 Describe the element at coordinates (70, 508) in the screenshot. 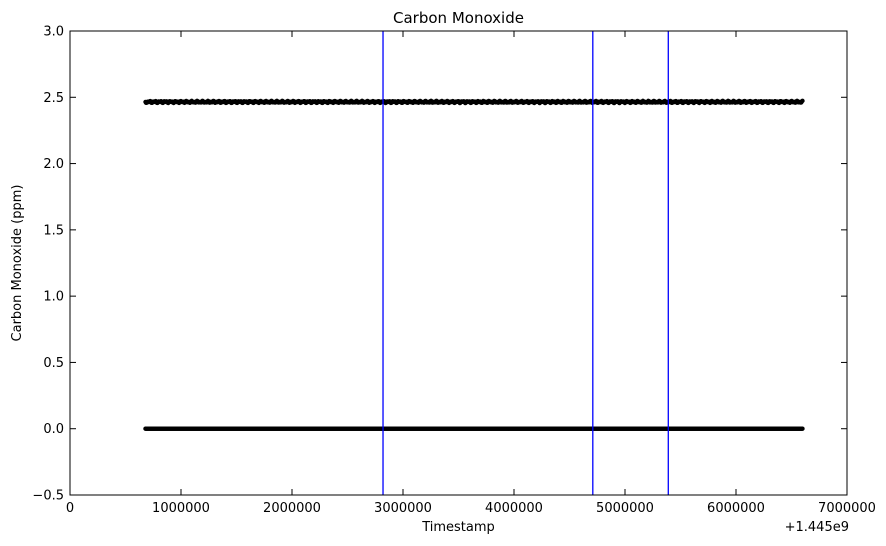

I see `x-tick-label: 0` at that location.